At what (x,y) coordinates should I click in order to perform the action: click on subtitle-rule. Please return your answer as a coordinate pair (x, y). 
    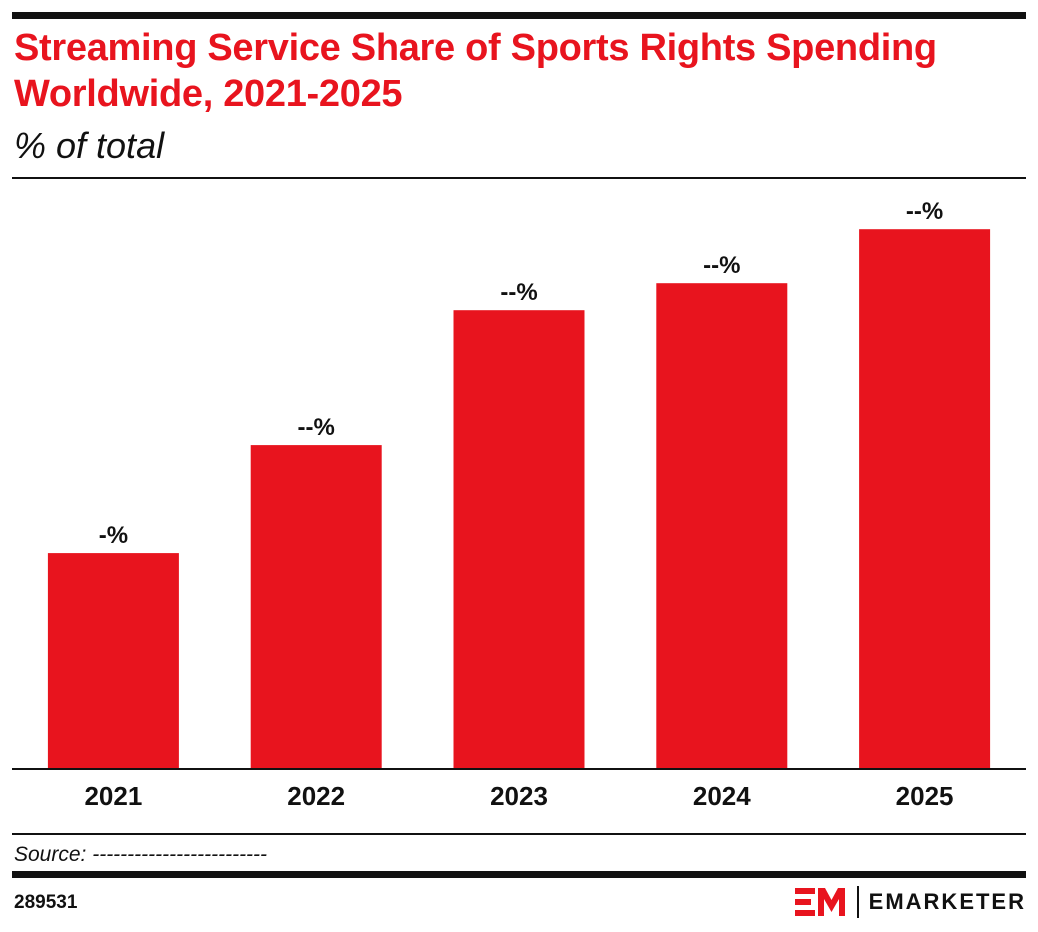
    Looking at the image, I should click on (519, 178).